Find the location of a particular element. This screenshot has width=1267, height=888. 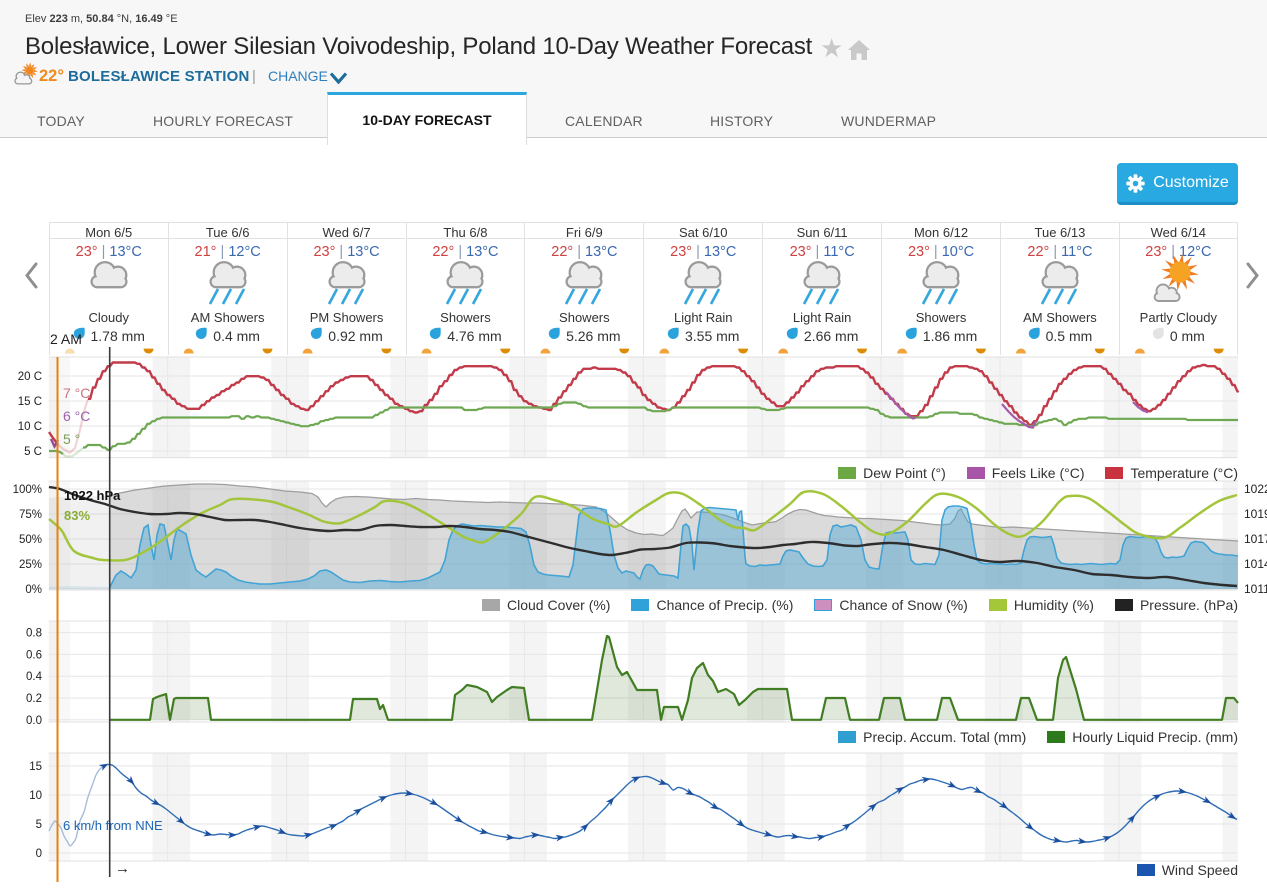

svg-text: 6 °C is located at coordinates (76, 416).